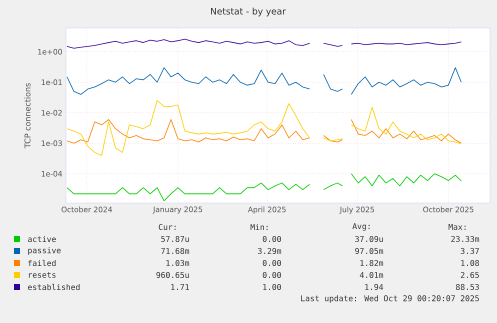  Describe the element at coordinates (248, 12) in the screenshot. I see `chart-title: Netstat - by year` at that location.